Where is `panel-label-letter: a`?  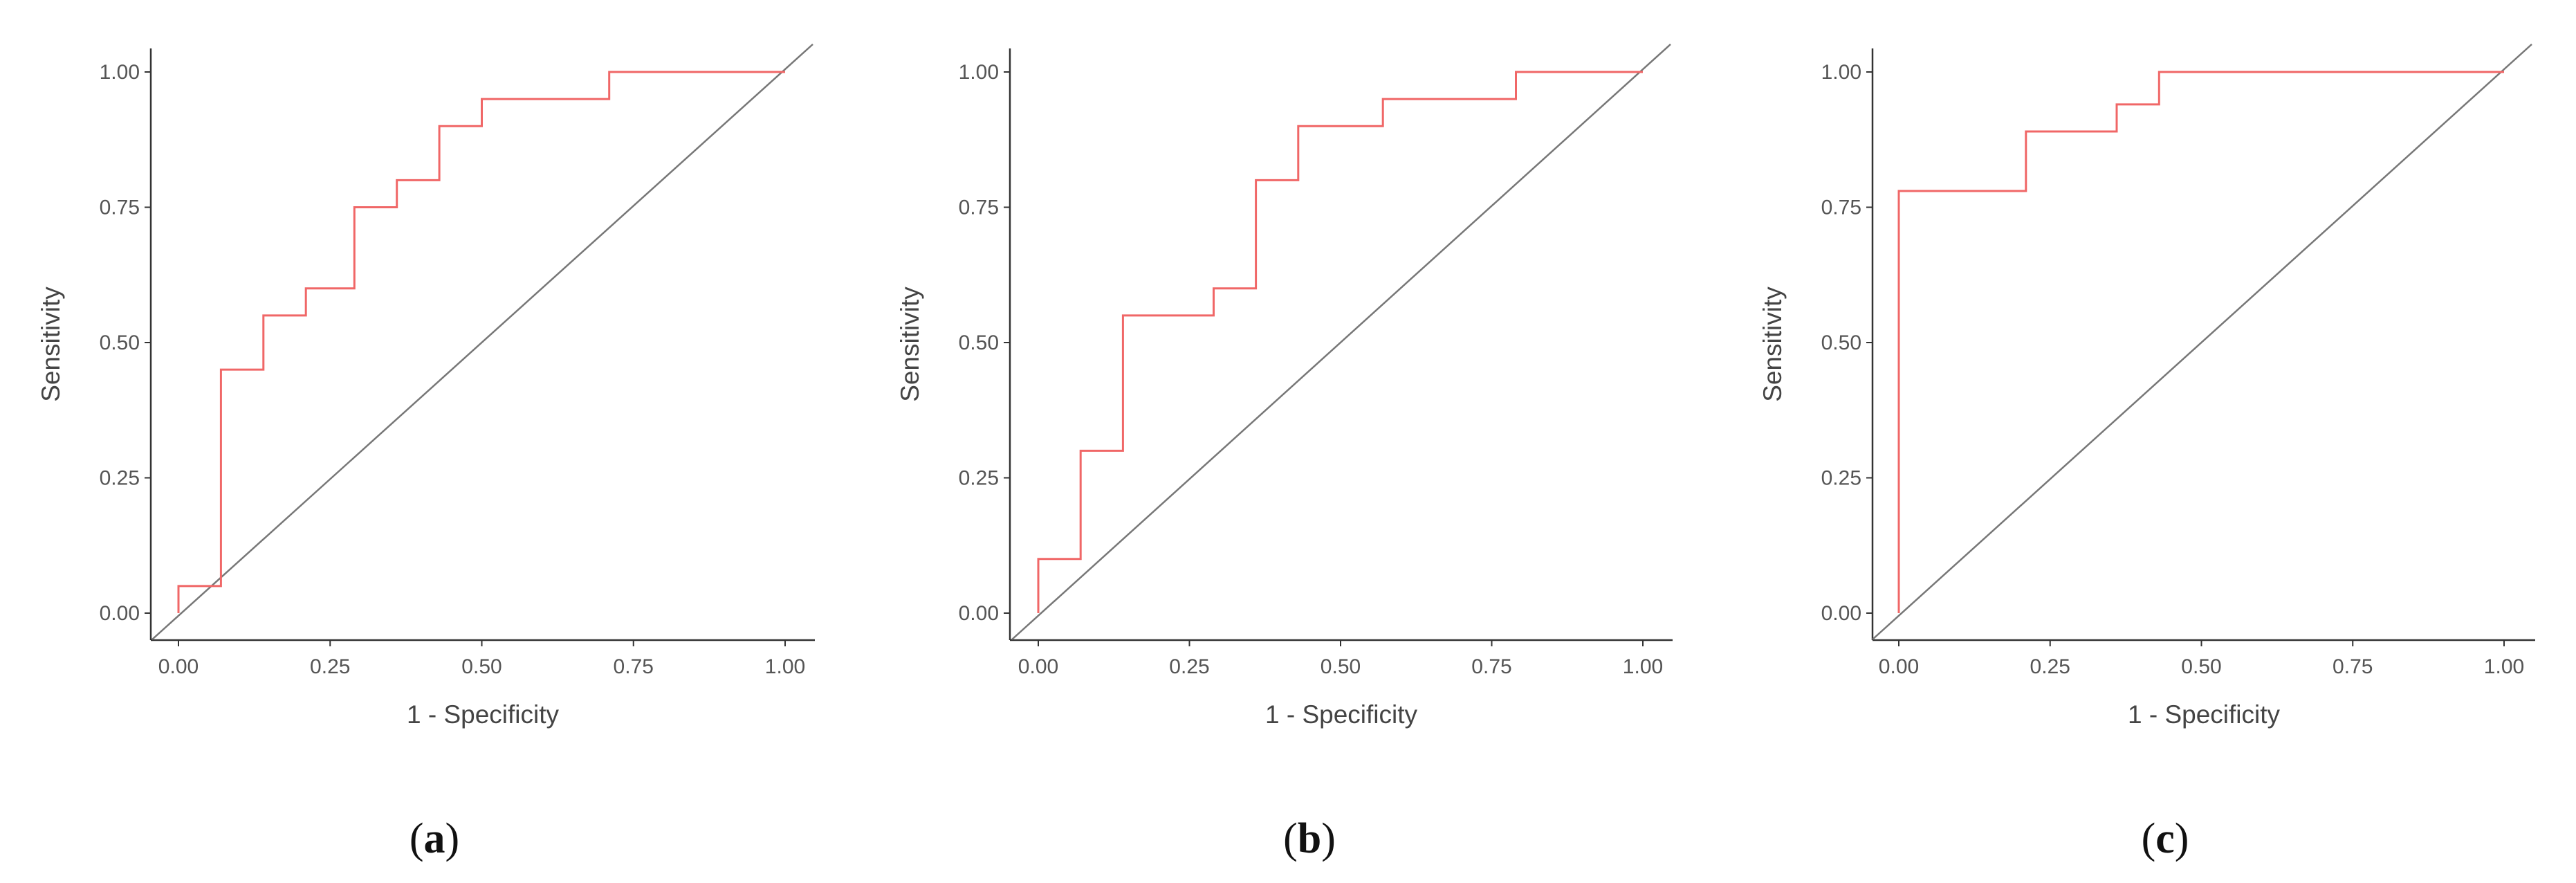
panel-label-letter: a is located at coordinates (434, 838).